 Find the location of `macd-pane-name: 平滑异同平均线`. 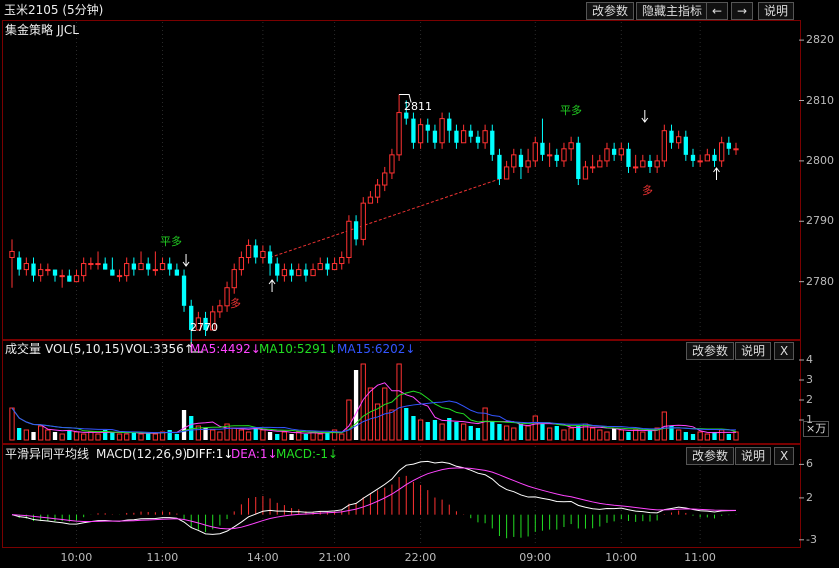

macd-pane-name: 平滑异同平均线 is located at coordinates (47, 454).